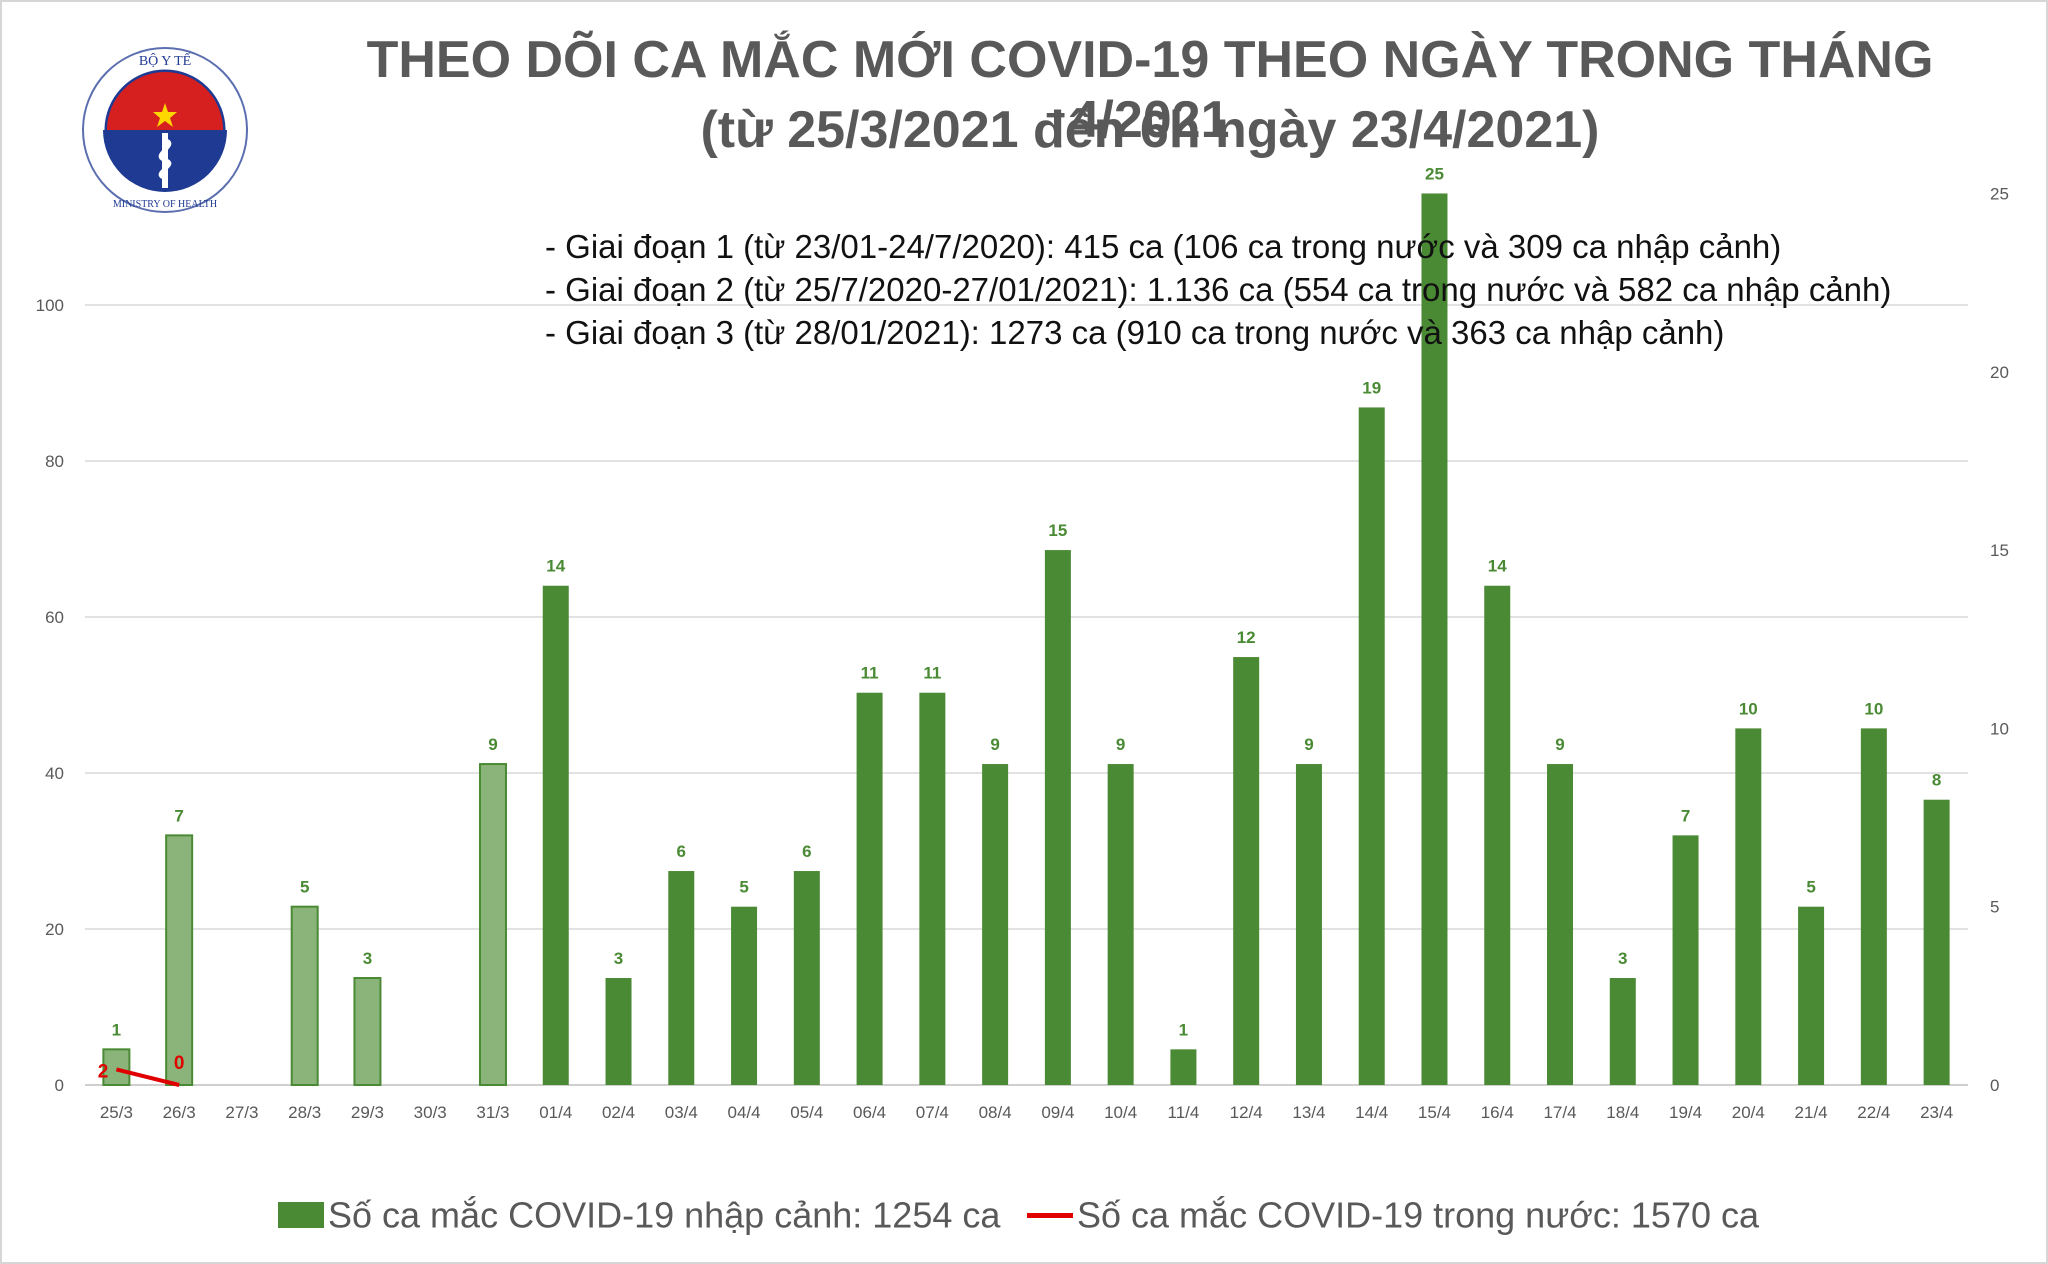 This screenshot has width=2048, height=1264. I want to click on chart-subtitle: (từ 25/3/2021 đến 6h ngày 23/4/2021), so click(1150, 130).